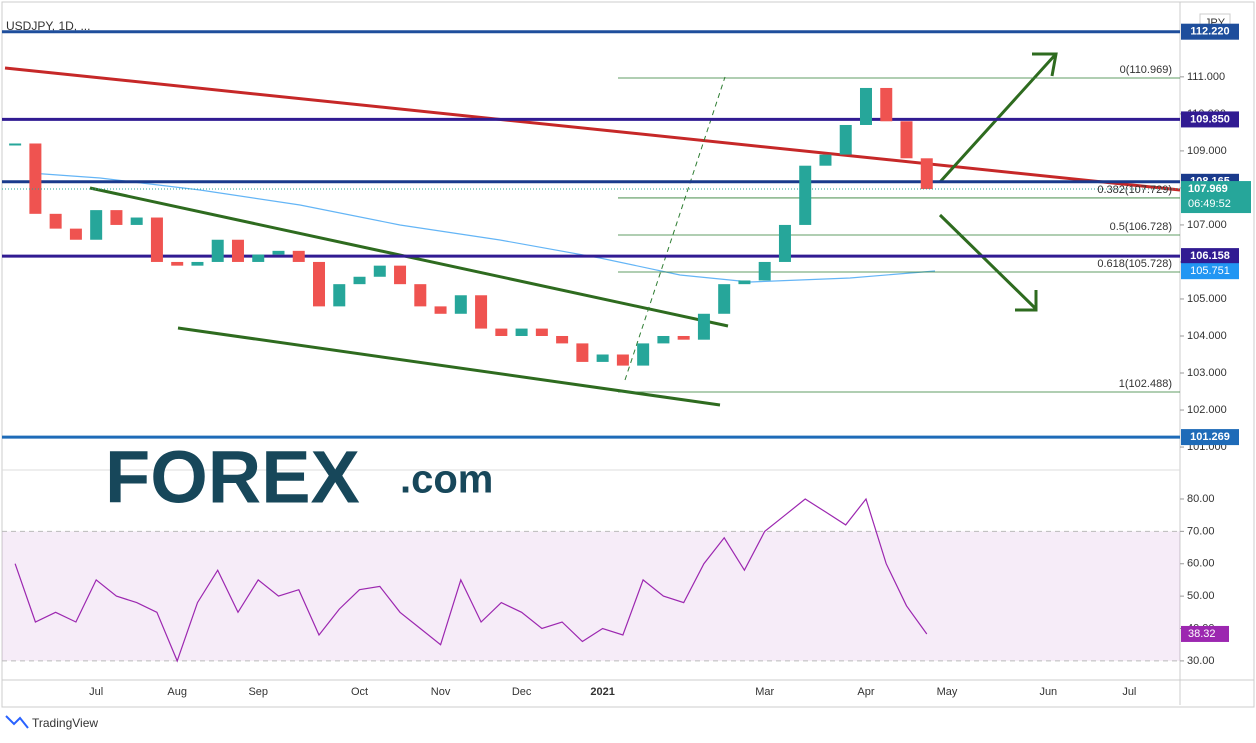 The image size is (1256, 743). I want to click on countdown: 06:49:52, so click(1209, 204).